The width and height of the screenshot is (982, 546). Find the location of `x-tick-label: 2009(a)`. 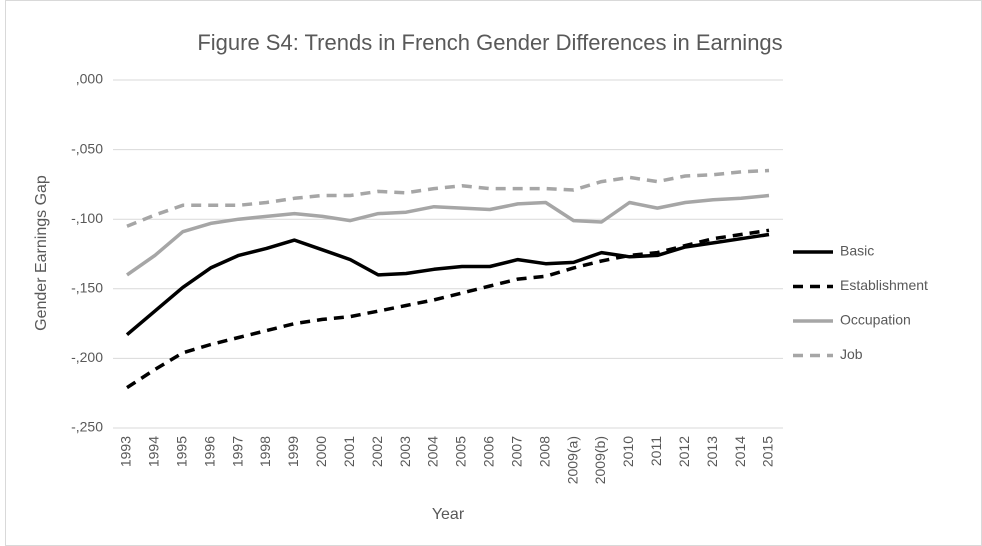

x-tick-label: 2009(a) is located at coordinates (572, 460).